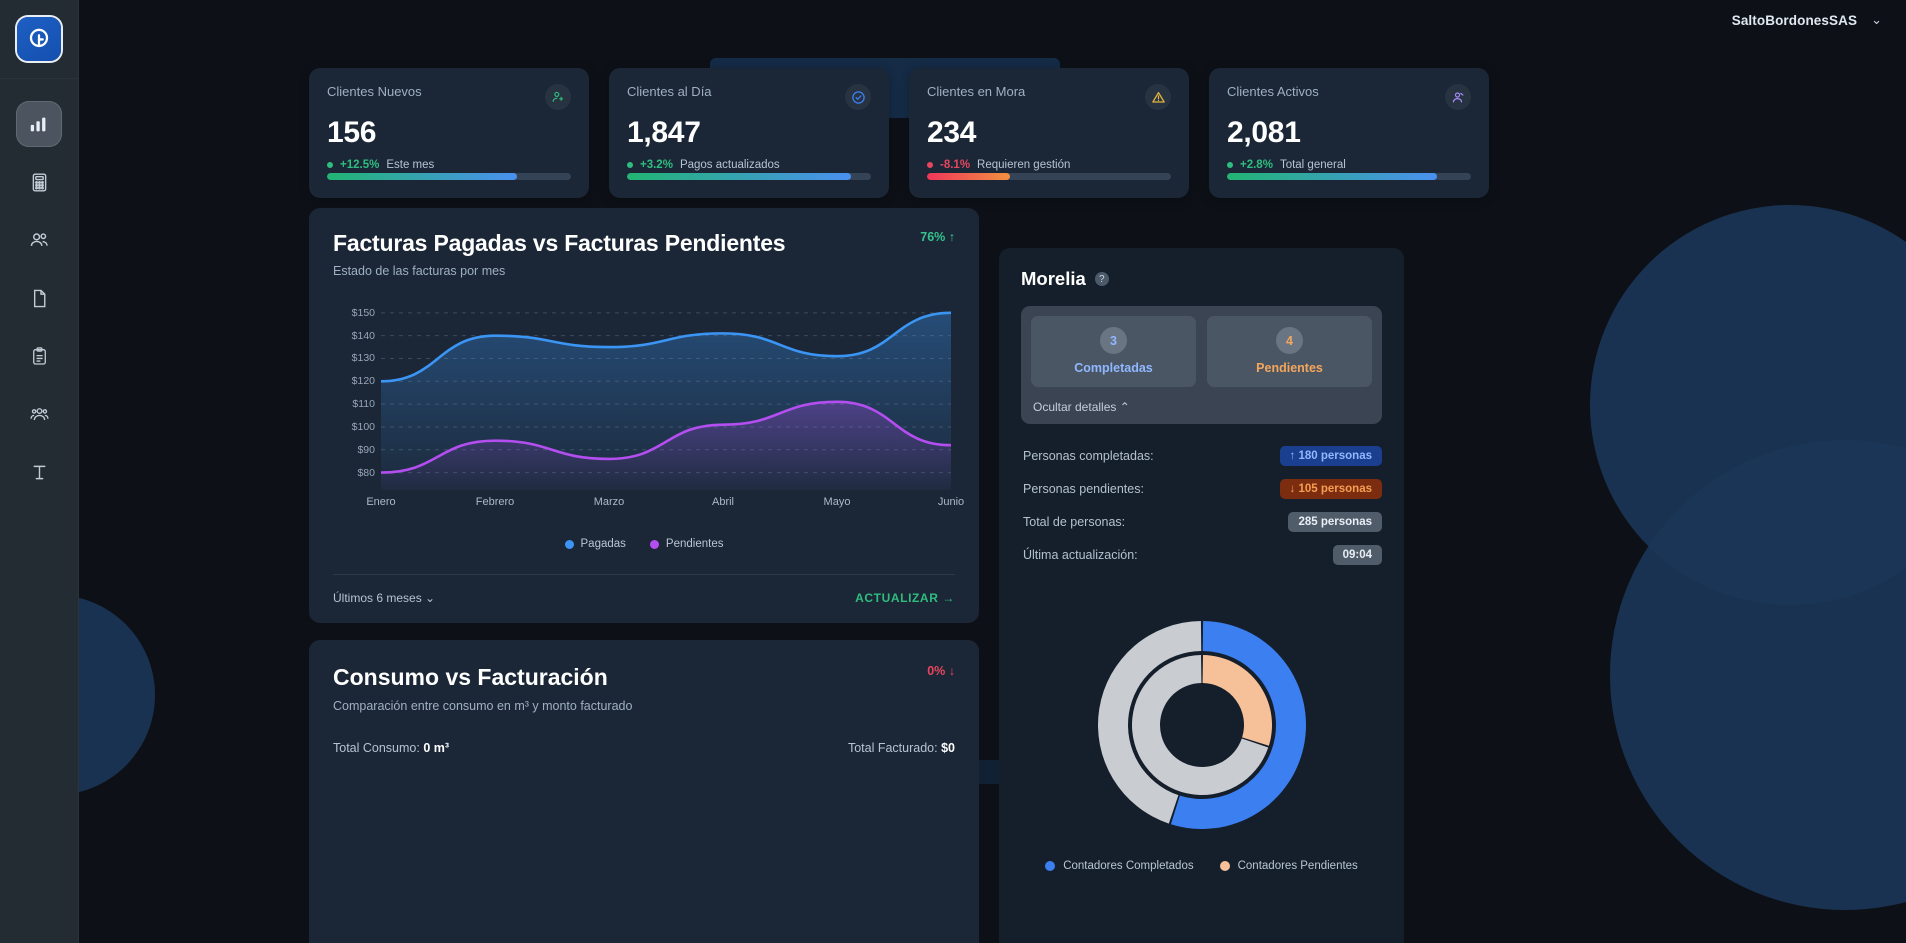 This screenshot has width=1906, height=943. I want to click on legend-label: Contadores Pendientes, so click(1297, 866).